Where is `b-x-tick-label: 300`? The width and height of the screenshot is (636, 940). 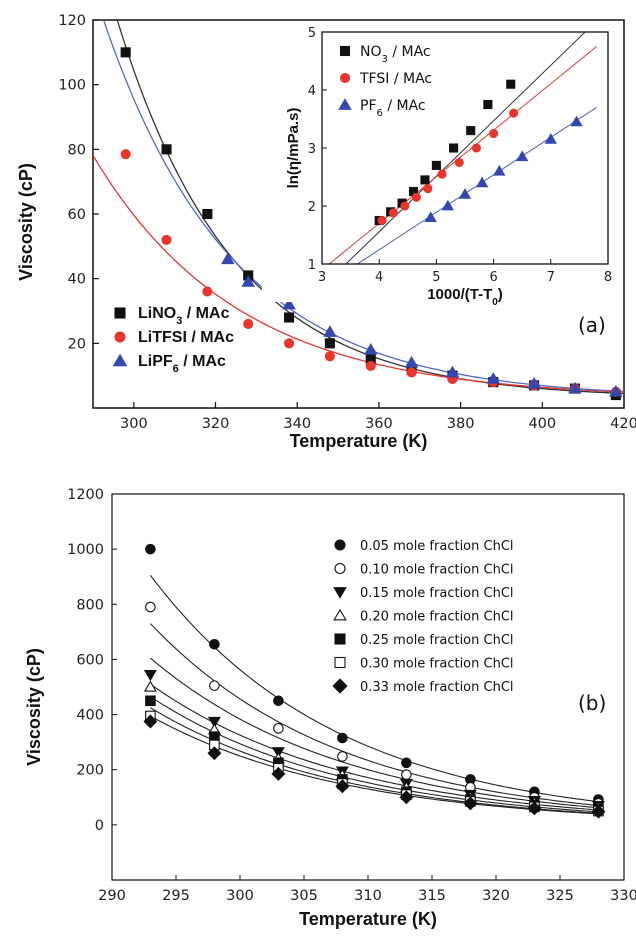 b-x-tick-label: 300 is located at coordinates (240, 896).